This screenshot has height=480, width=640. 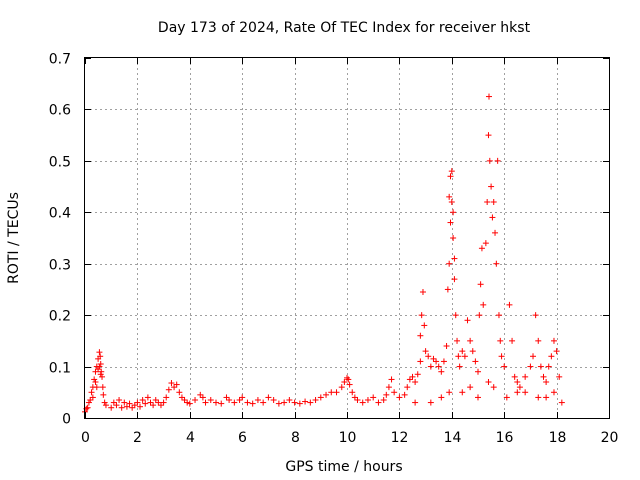 I want to click on x-tick-label: 2, so click(x=137, y=438).